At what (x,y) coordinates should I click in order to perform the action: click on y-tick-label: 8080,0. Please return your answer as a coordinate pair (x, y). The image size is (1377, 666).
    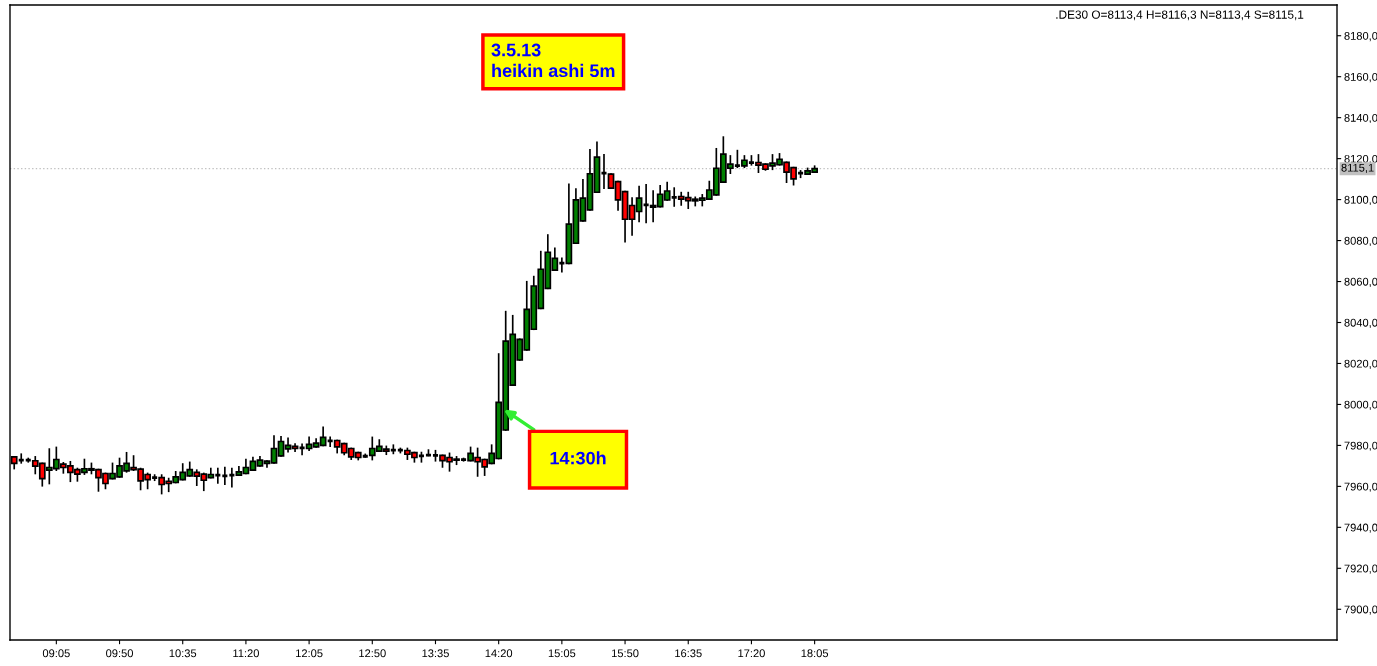
    Looking at the image, I should click on (1360, 241).